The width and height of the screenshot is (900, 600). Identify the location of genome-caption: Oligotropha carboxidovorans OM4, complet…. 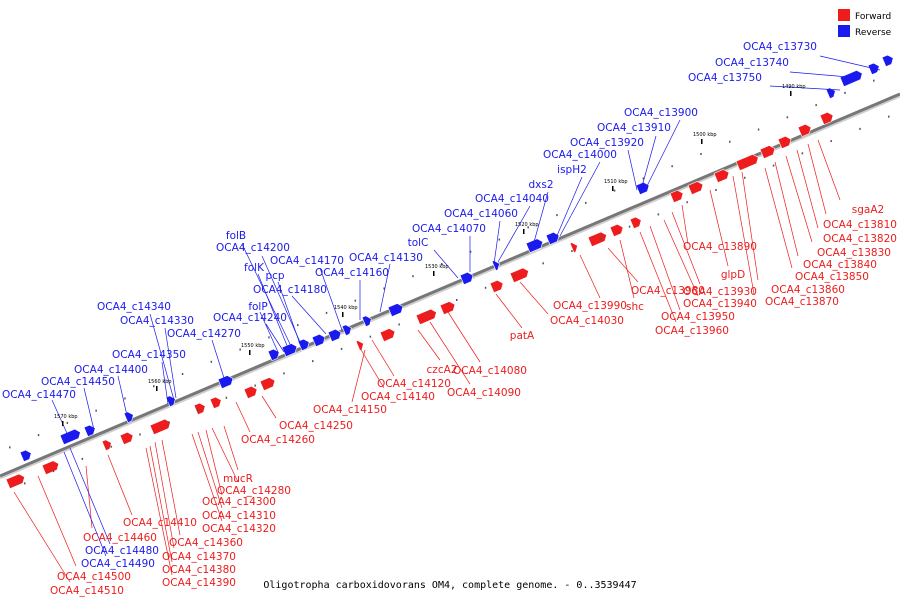
(449, 585).